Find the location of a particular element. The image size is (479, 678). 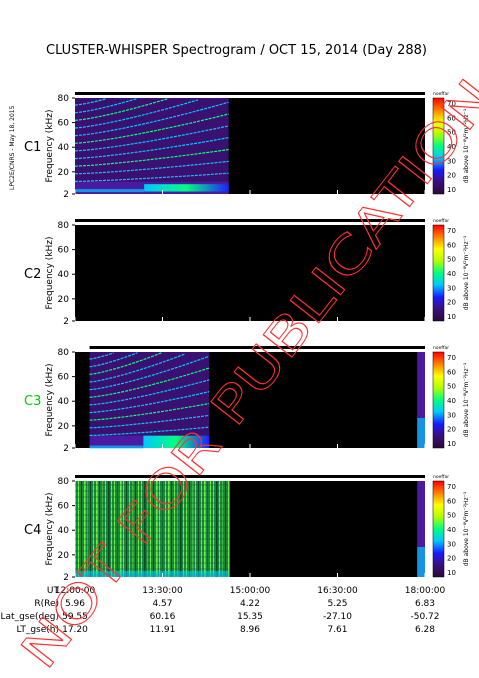

ephemeris-value: 7.61 is located at coordinates (337, 630).